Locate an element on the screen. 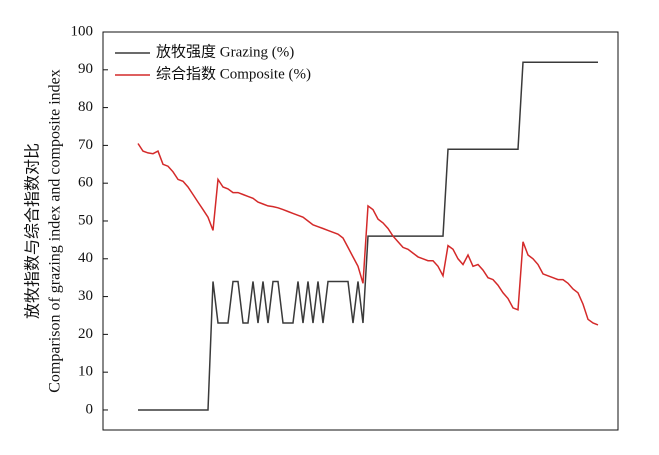  legend-label: 放牧强度 Grazing (%) is located at coordinates (225, 51).